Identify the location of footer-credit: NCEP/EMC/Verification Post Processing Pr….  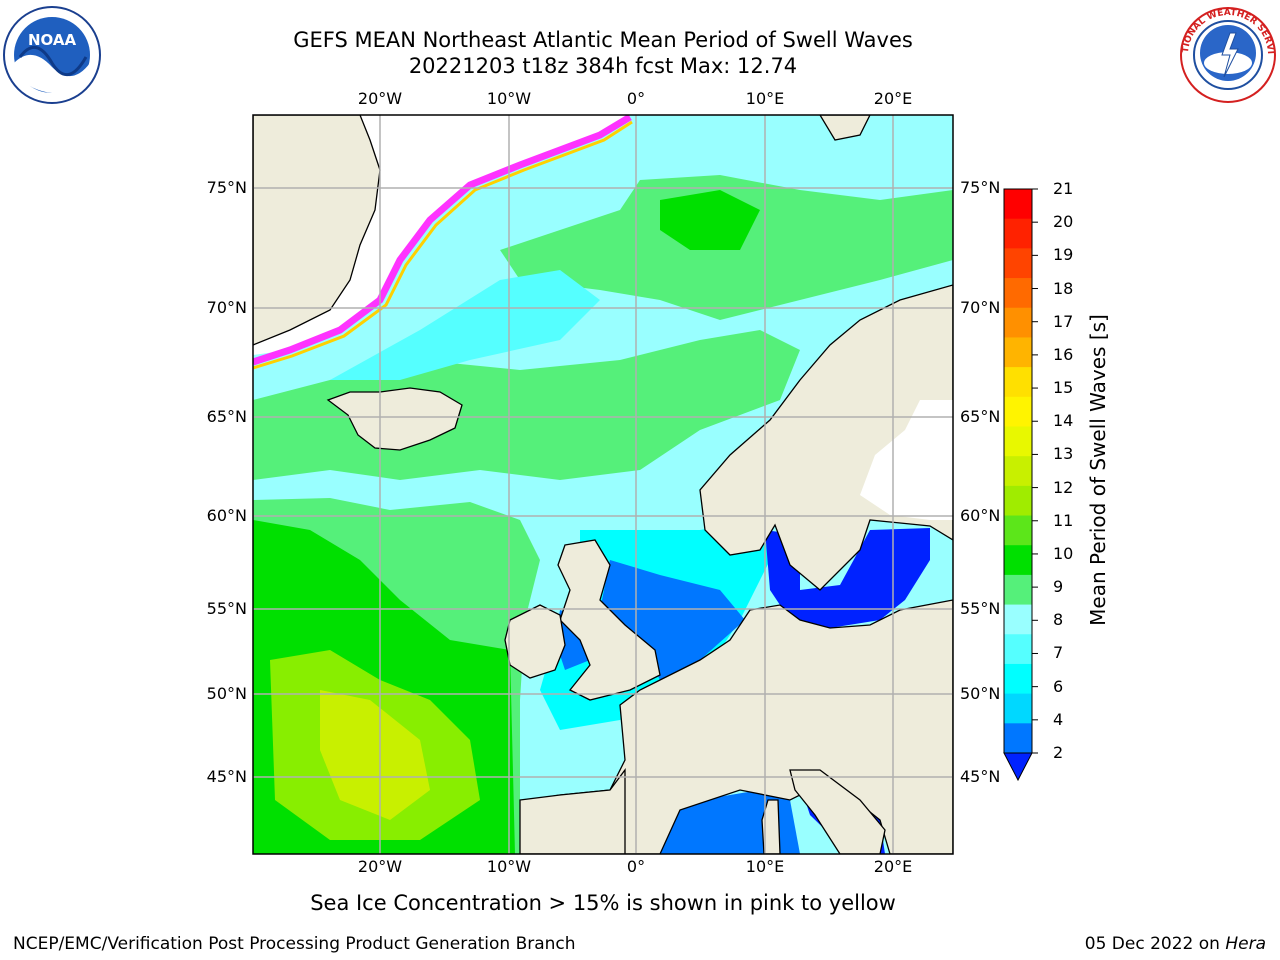
(294, 944).